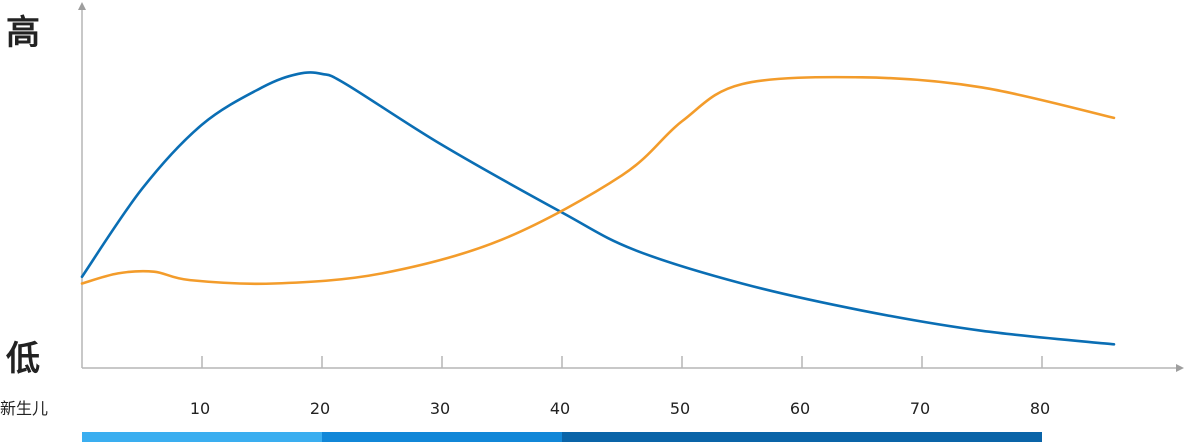 The image size is (1186, 442). I want to click on x-tick-label: 40, so click(560, 408).